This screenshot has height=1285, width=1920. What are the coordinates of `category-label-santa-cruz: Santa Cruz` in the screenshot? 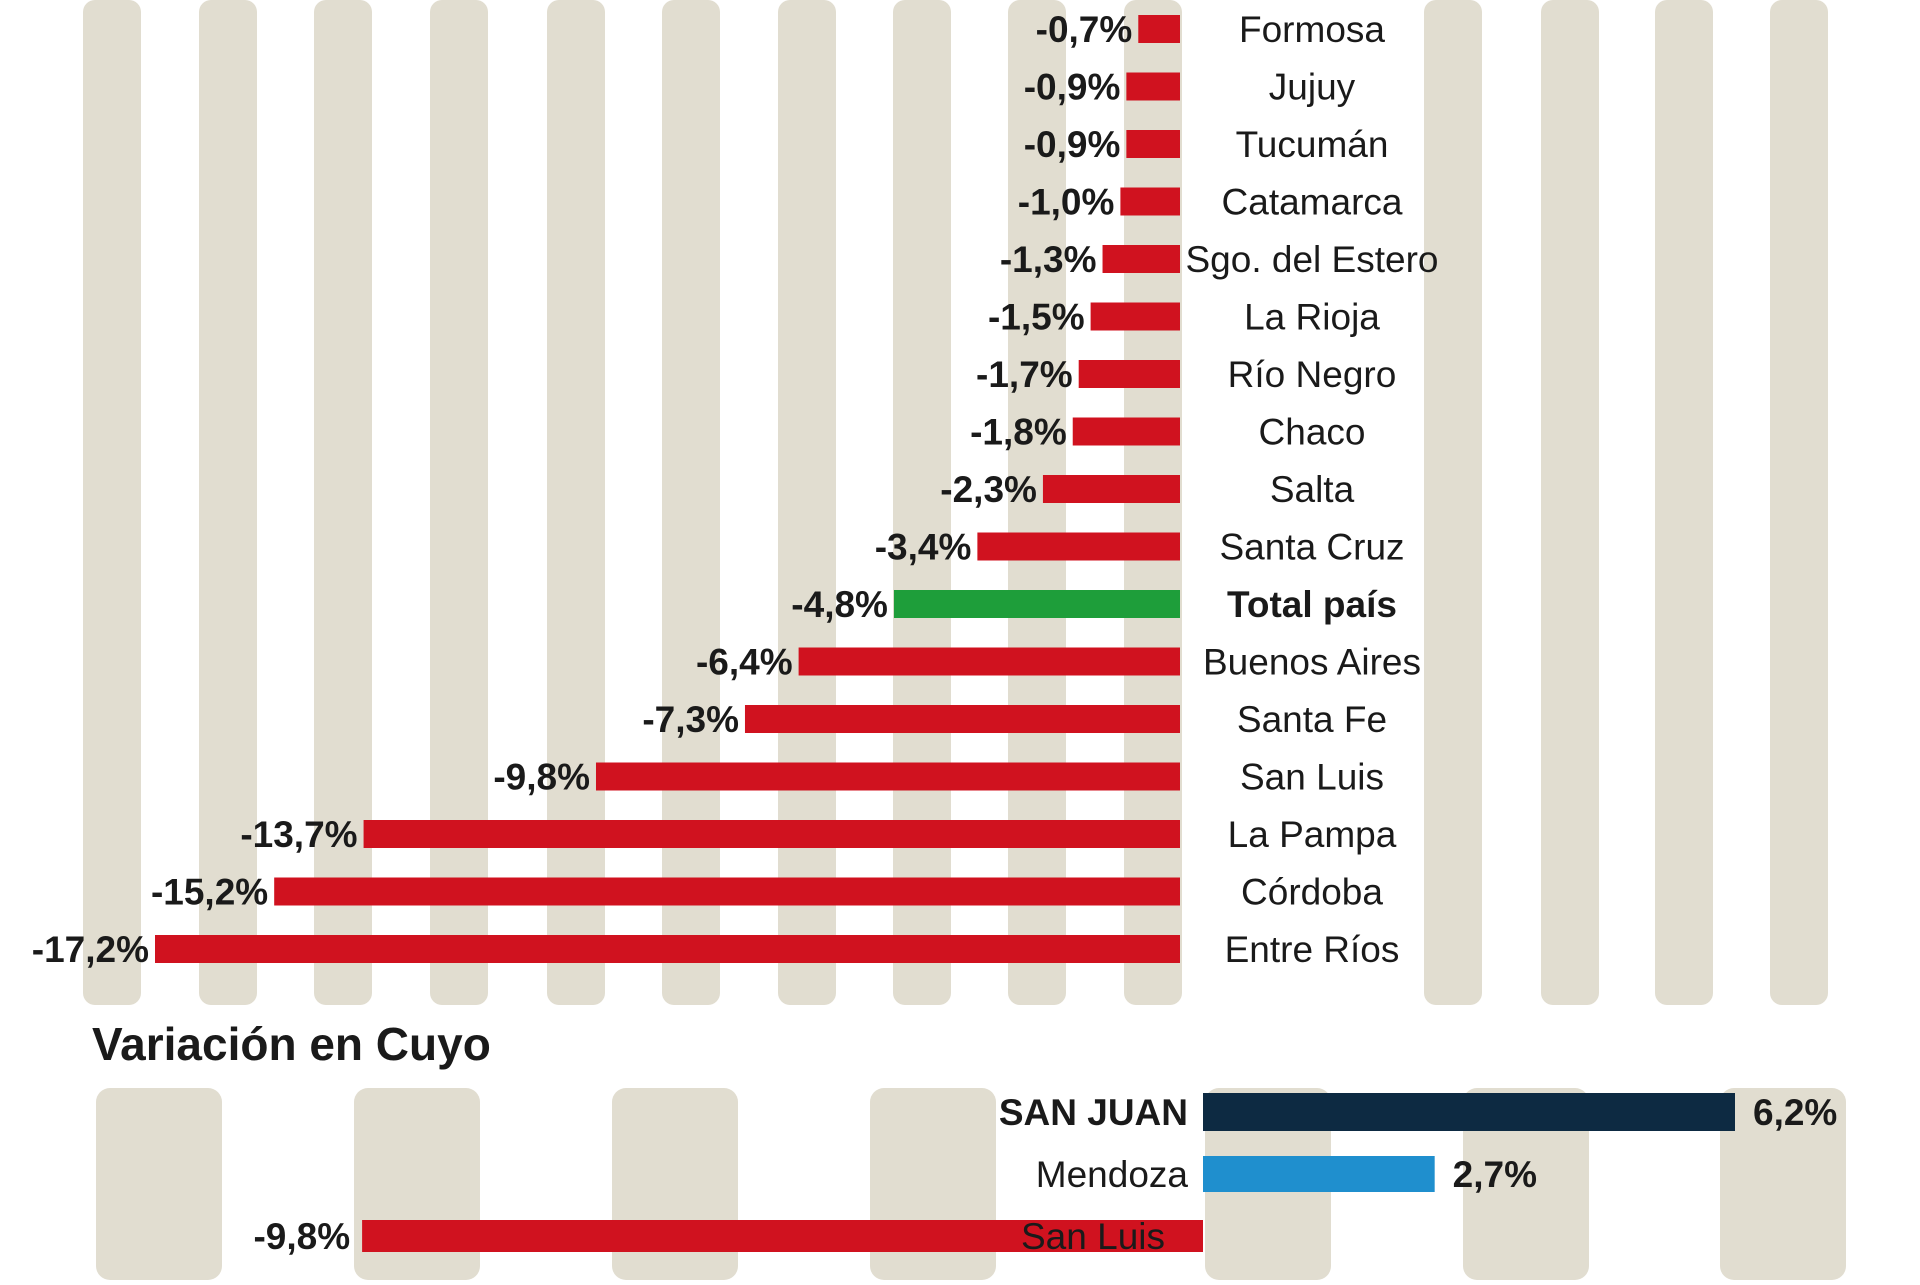 It's located at (1311, 547).